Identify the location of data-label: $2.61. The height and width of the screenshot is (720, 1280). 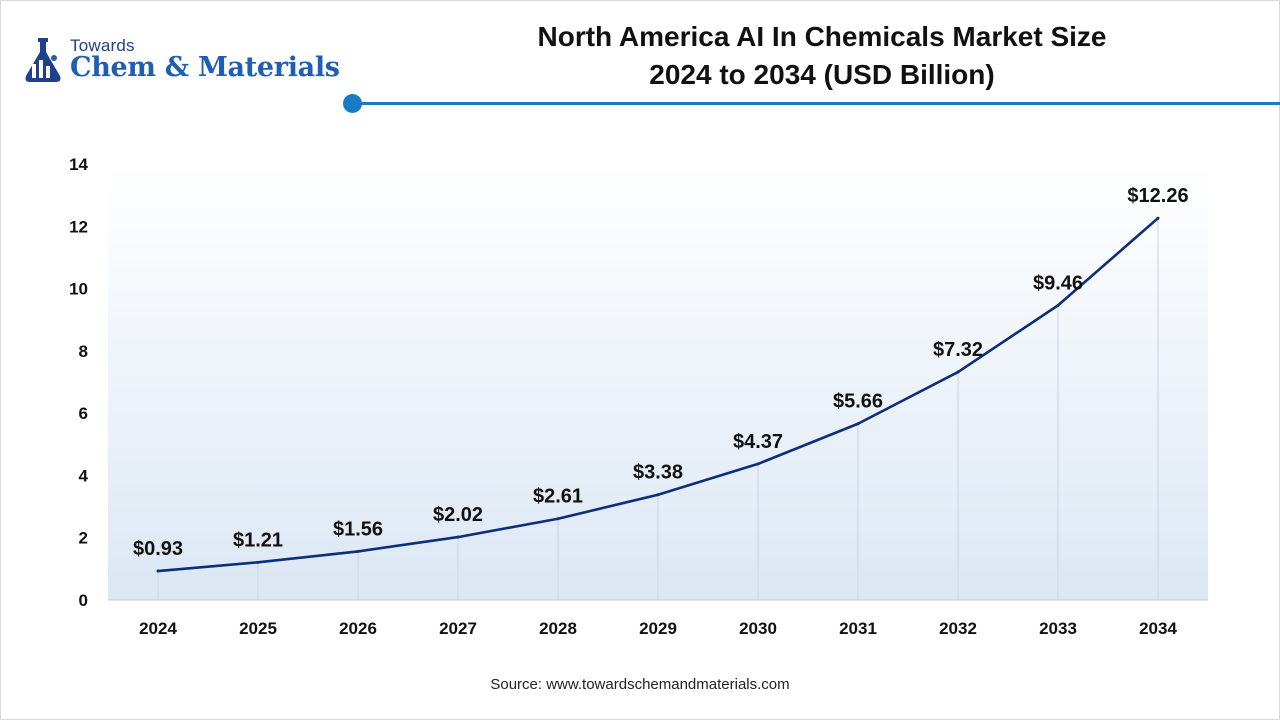
(558, 497).